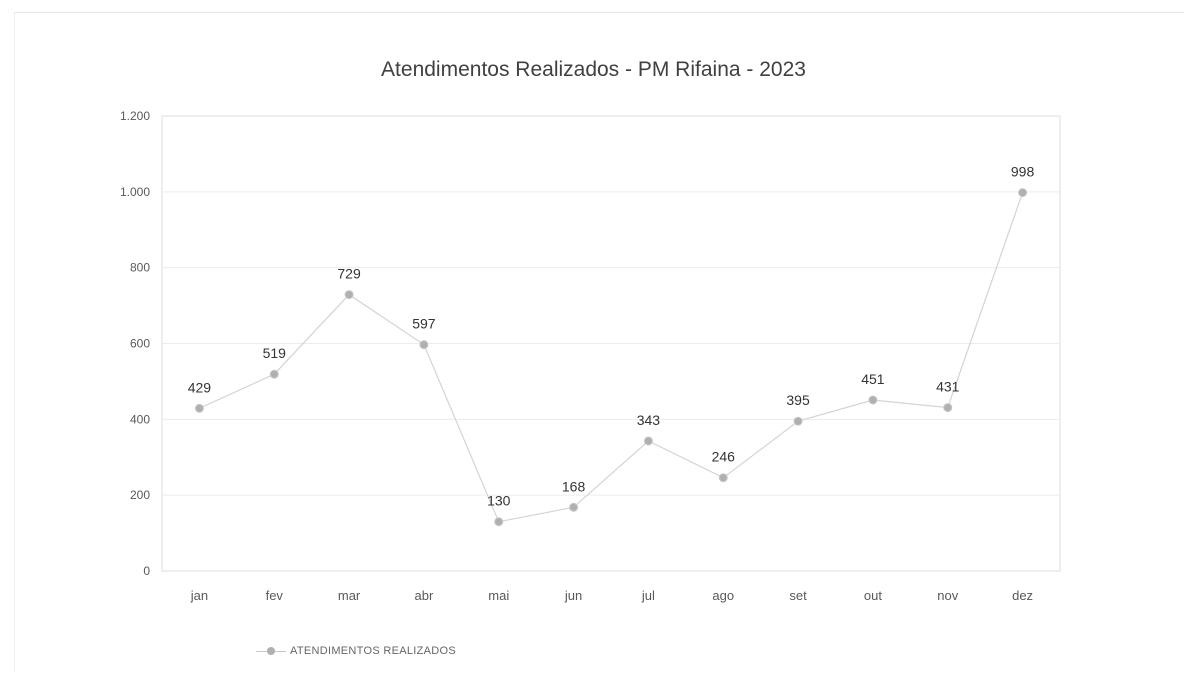  I want to click on y-tick-label: 400, so click(140, 419).